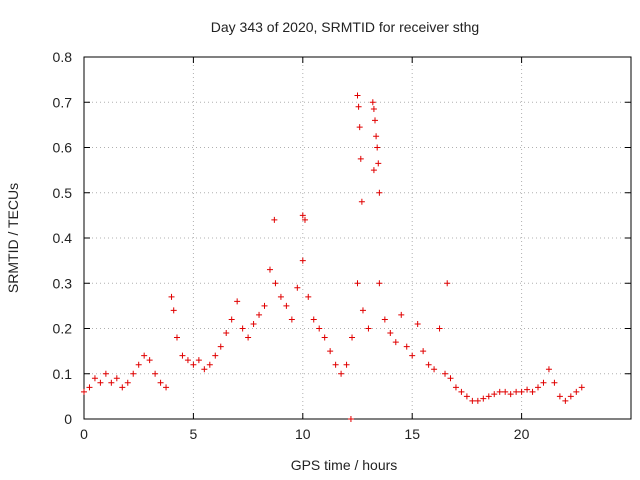 The width and height of the screenshot is (640, 480). I want to click on y-tick-label: 0.2, so click(63, 329).